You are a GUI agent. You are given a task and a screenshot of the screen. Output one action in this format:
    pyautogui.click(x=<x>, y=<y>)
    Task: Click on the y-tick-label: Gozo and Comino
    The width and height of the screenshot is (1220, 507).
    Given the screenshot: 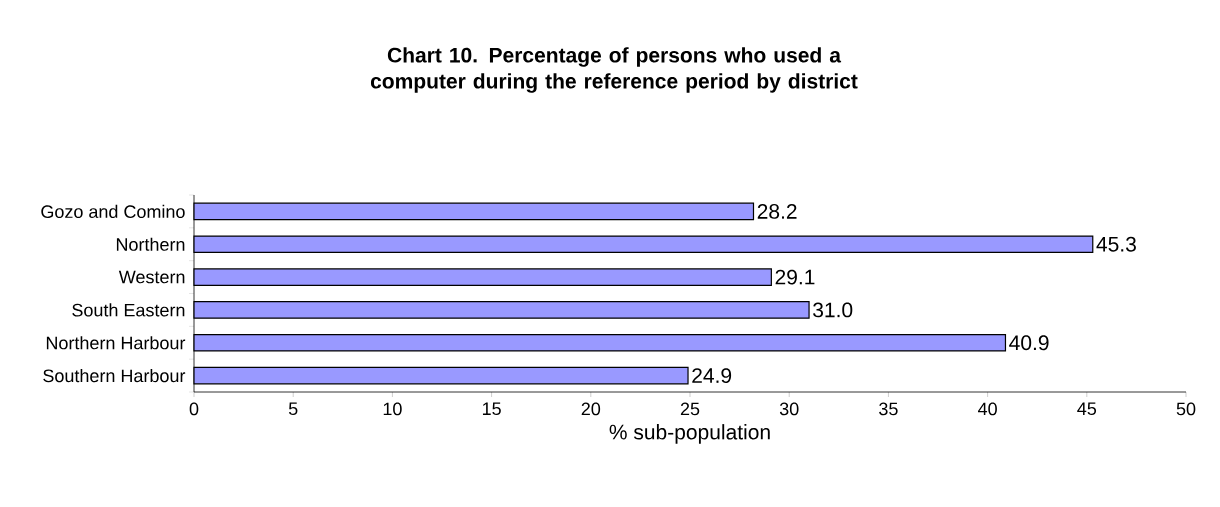 What is the action you would take?
    pyautogui.click(x=113, y=211)
    